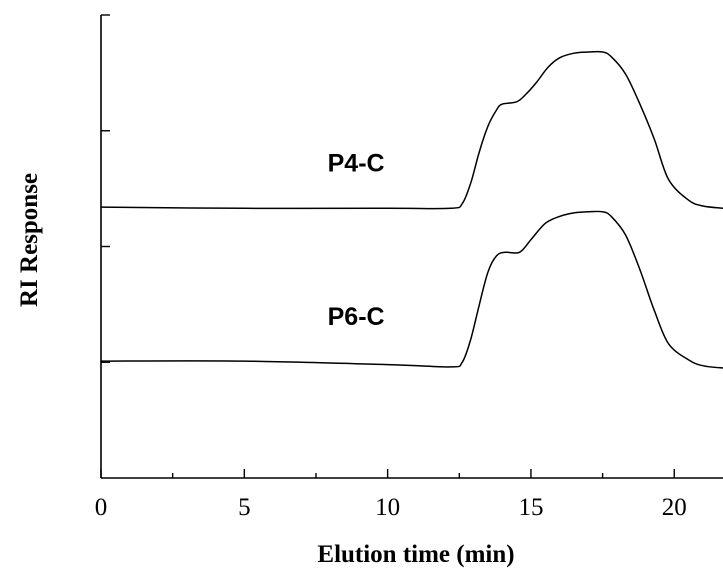 Image resolution: width=723 pixels, height=571 pixels. Describe the element at coordinates (29, 240) in the screenshot. I see `y-axis-title: RI Response` at that location.